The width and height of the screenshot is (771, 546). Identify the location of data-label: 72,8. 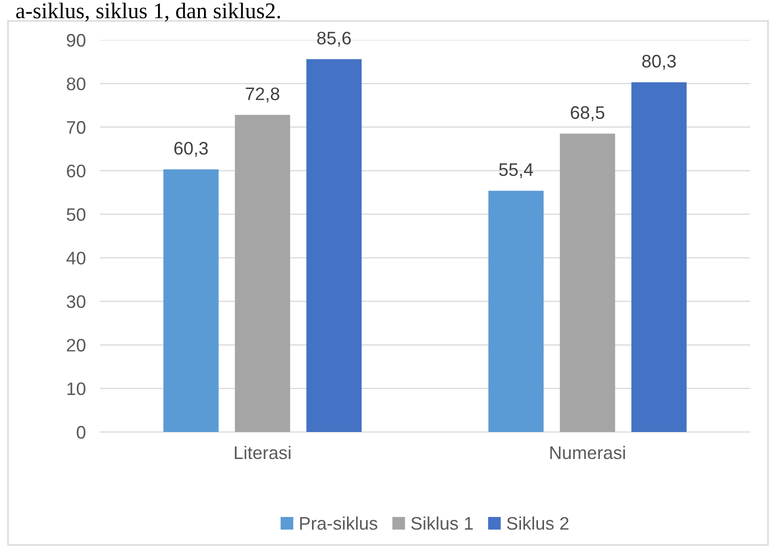
(263, 94).